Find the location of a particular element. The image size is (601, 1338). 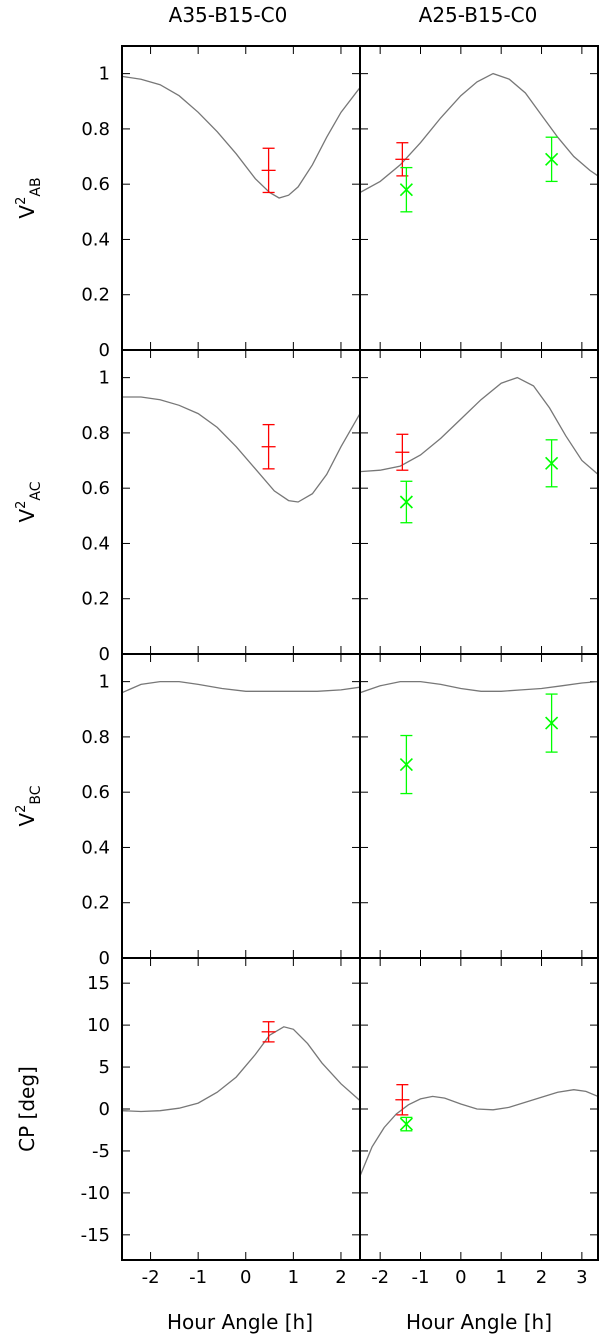

y-axis-label: V2AC is located at coordinates (29, 501).